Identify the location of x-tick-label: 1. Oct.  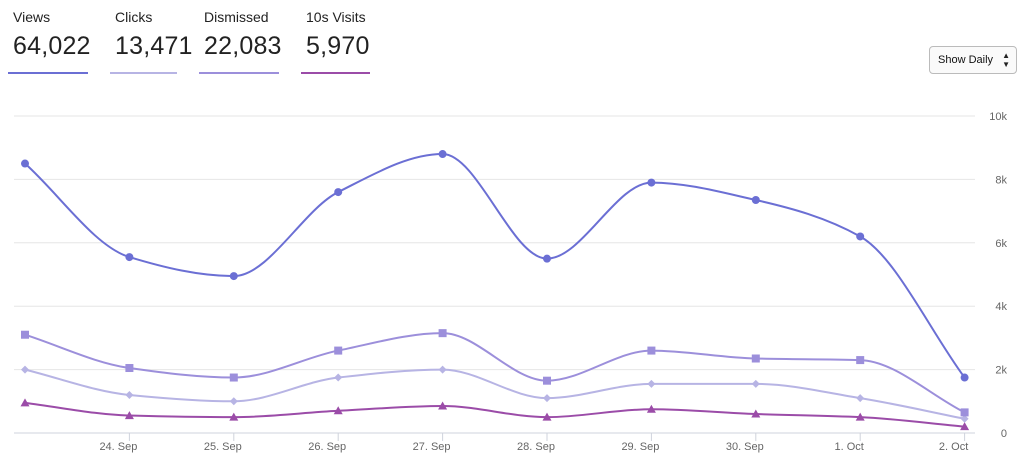
(849, 447).